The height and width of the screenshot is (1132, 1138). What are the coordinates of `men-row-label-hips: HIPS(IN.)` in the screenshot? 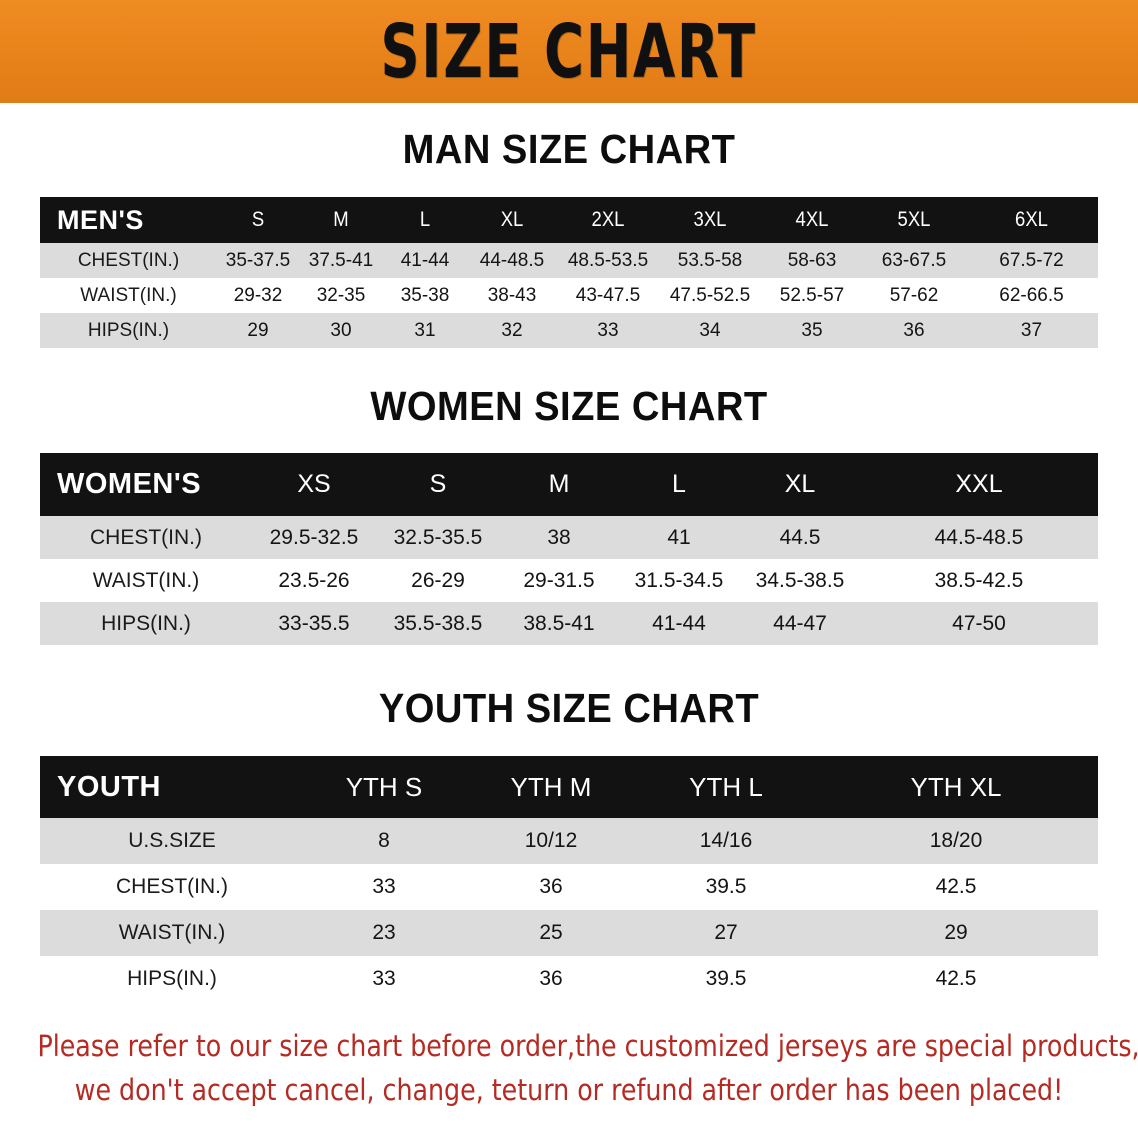 It's located at (128, 330).